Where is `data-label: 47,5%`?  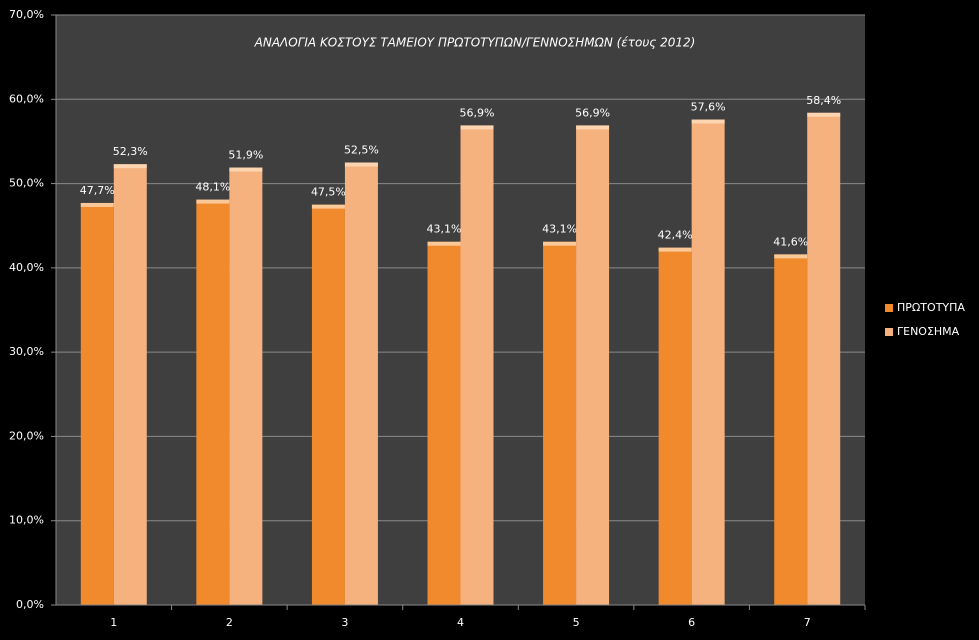 data-label: 47,5% is located at coordinates (328, 192).